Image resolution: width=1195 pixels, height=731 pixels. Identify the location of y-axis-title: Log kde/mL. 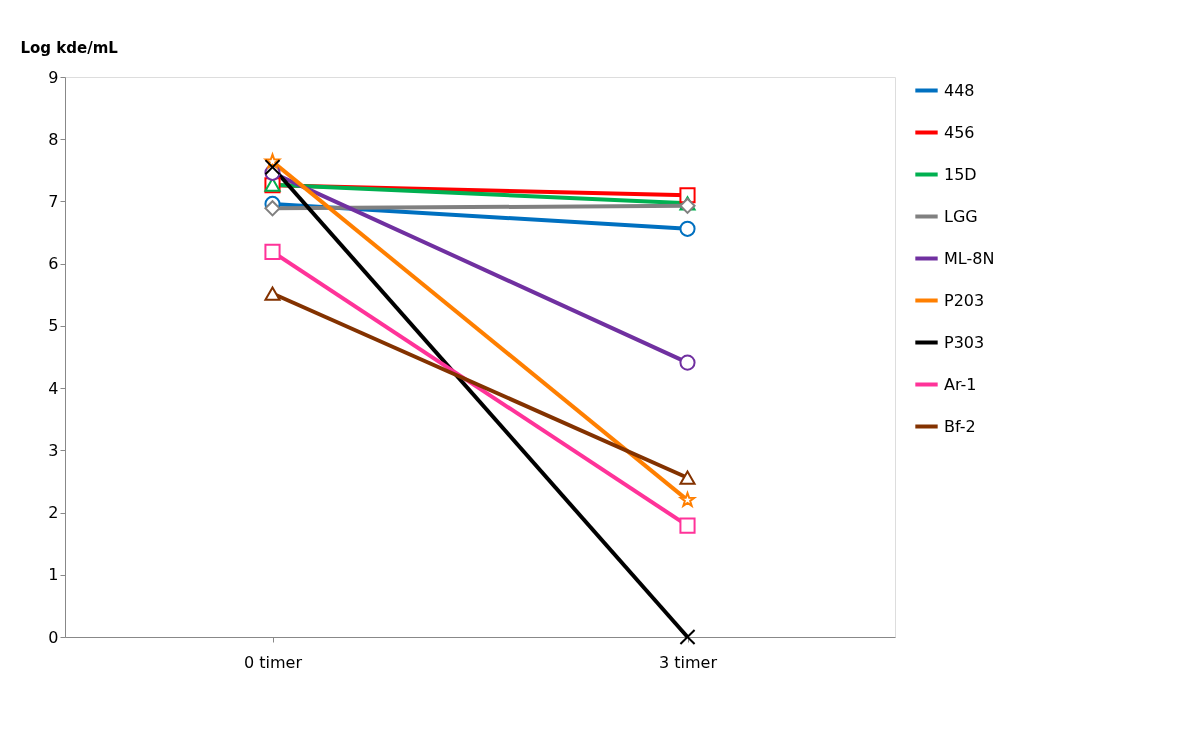
(69, 47).